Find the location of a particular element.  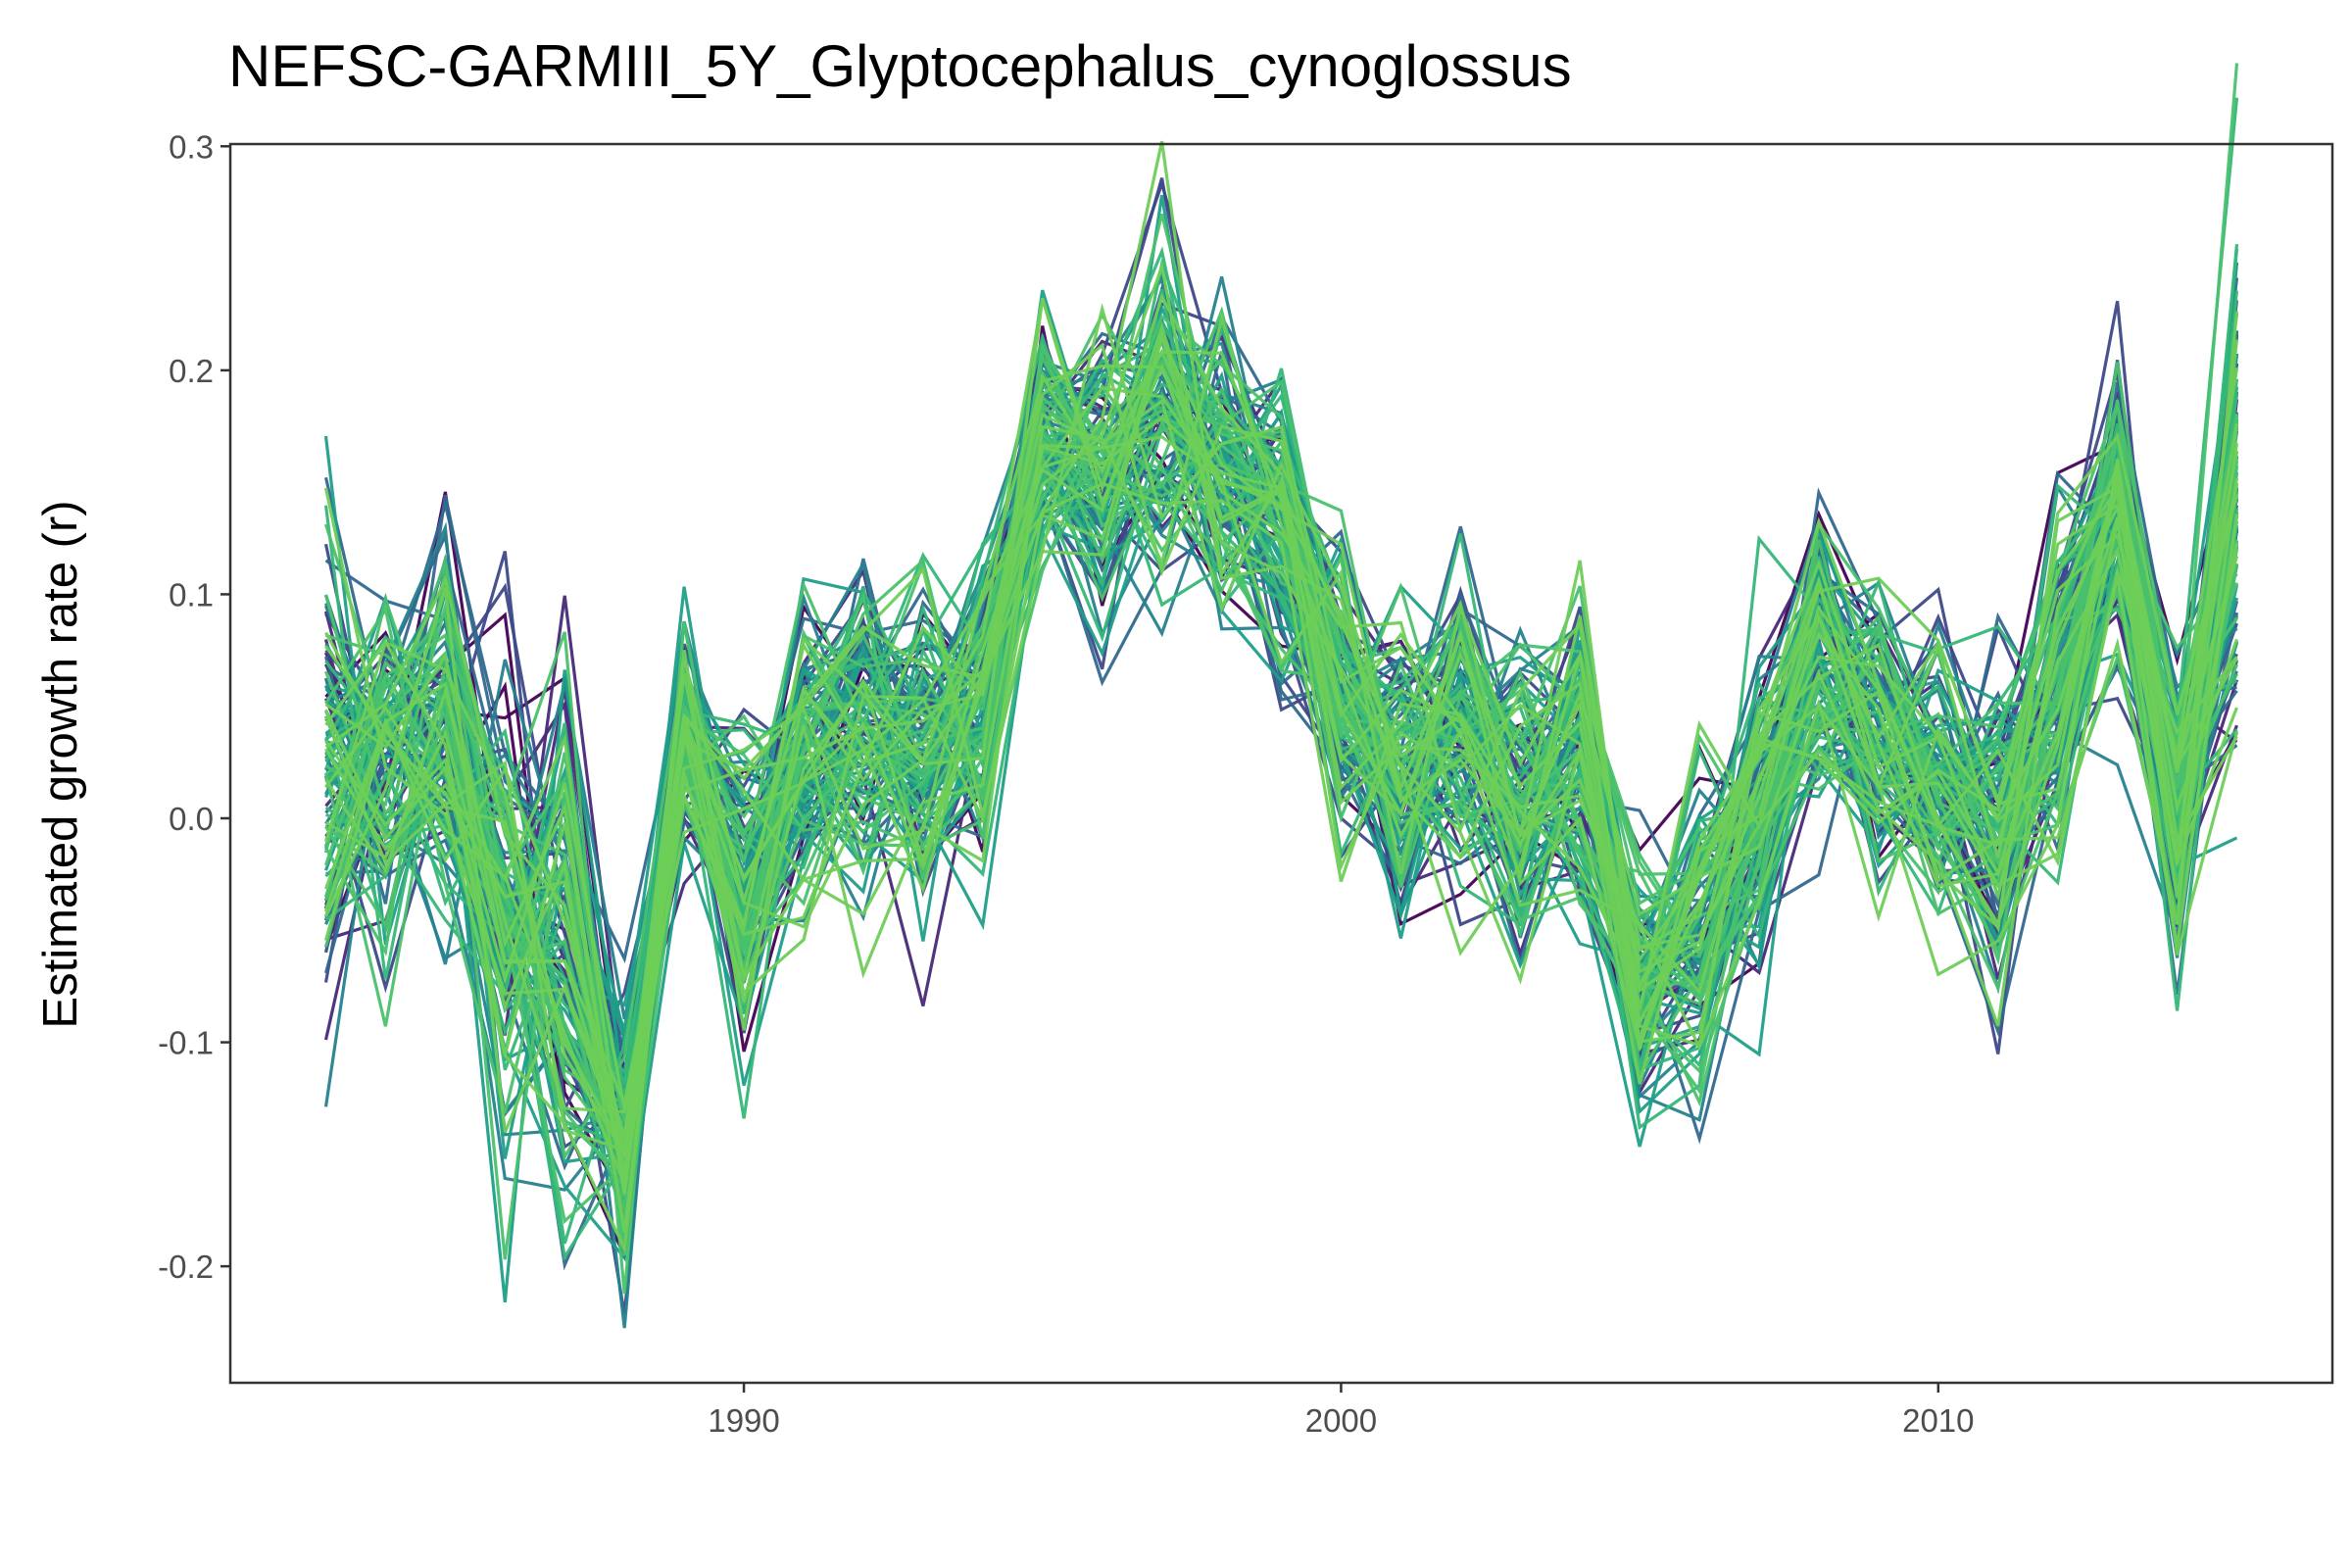

y-axis-label: Estimated growth rate (r) is located at coordinates (60, 764).